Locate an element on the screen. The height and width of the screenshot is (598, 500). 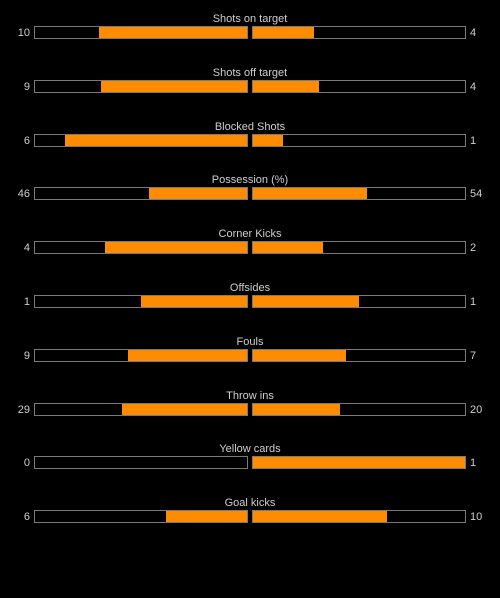
home-value: 0 is located at coordinates (26, 463).